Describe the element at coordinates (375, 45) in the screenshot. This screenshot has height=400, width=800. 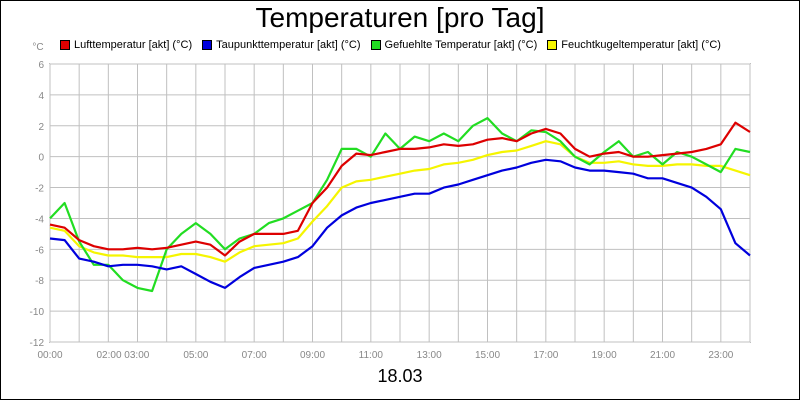
I see `legend-swatch-gefuehlt` at that location.